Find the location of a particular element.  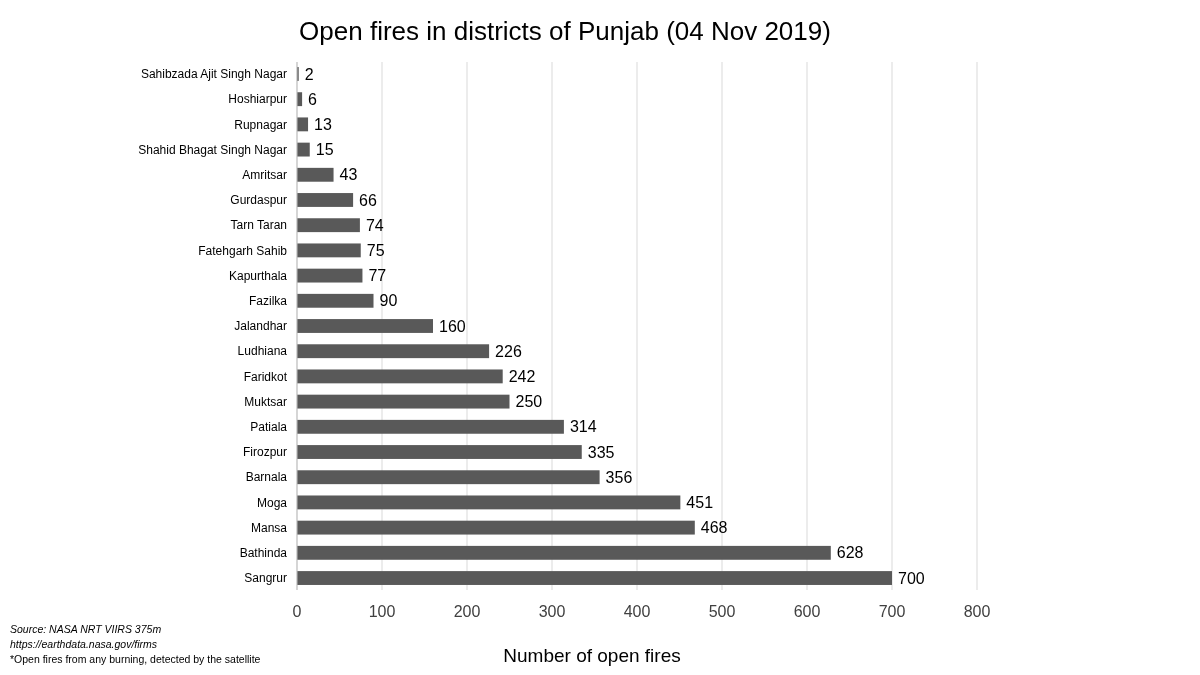

data-label: 451 is located at coordinates (700, 503).